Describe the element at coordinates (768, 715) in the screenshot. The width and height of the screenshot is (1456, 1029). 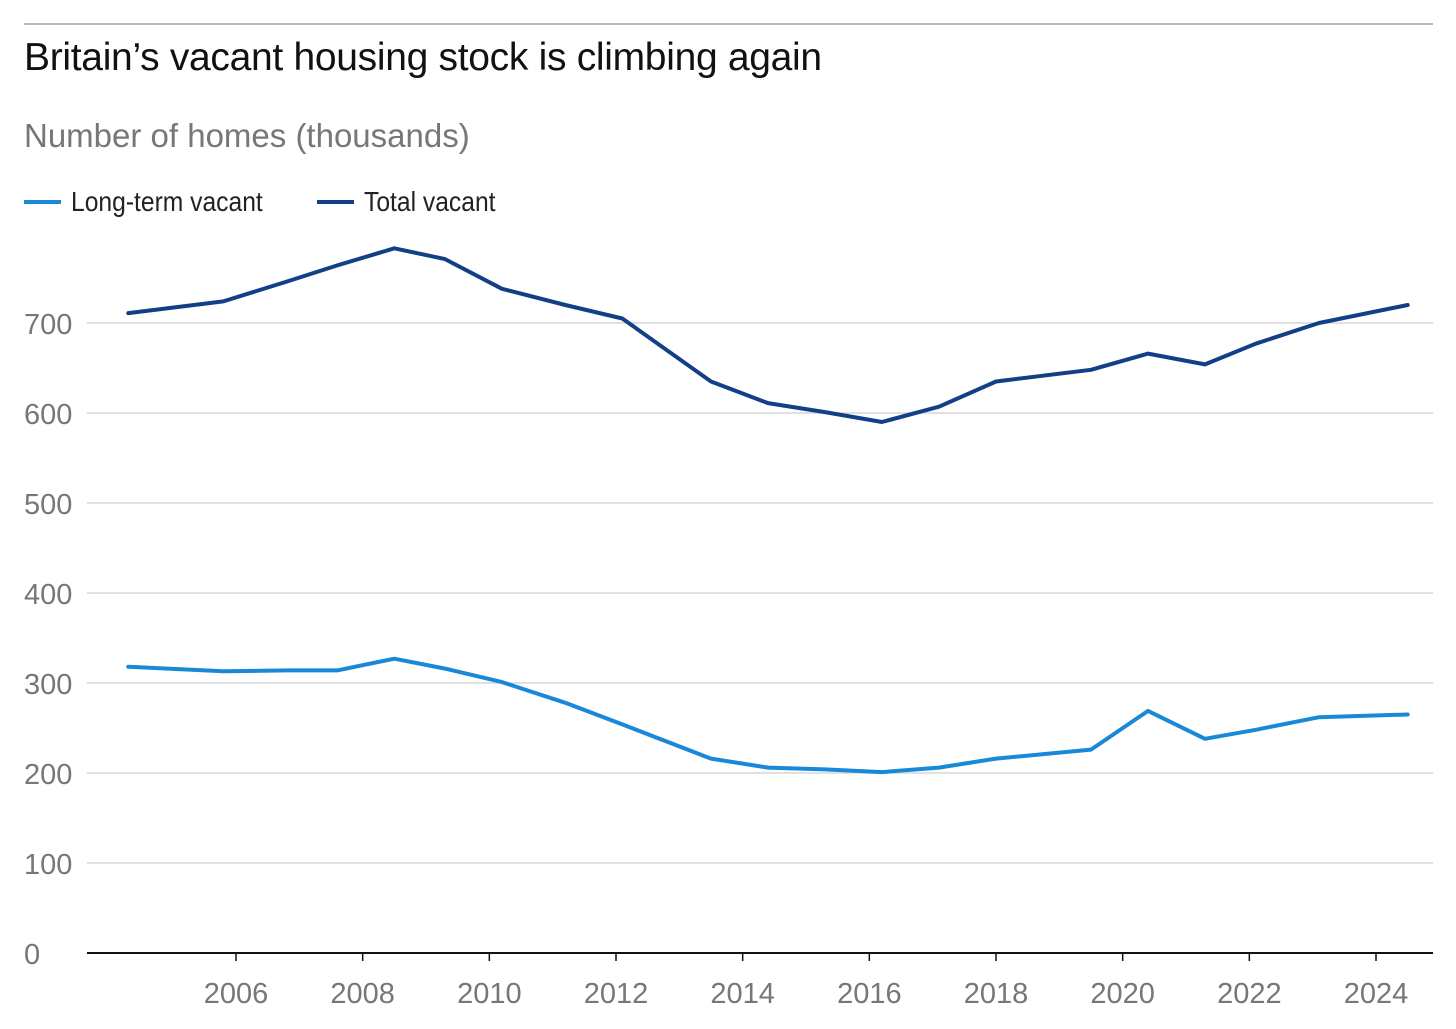
I see `series-line-long-term-vacant` at that location.